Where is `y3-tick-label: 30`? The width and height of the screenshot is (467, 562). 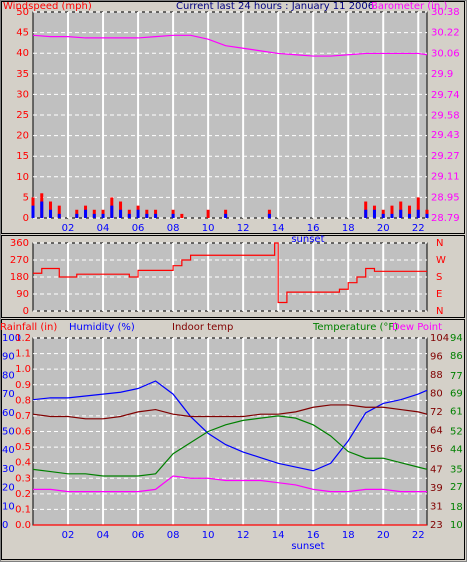 y3-tick-label: 30 is located at coordinates (8, 469).